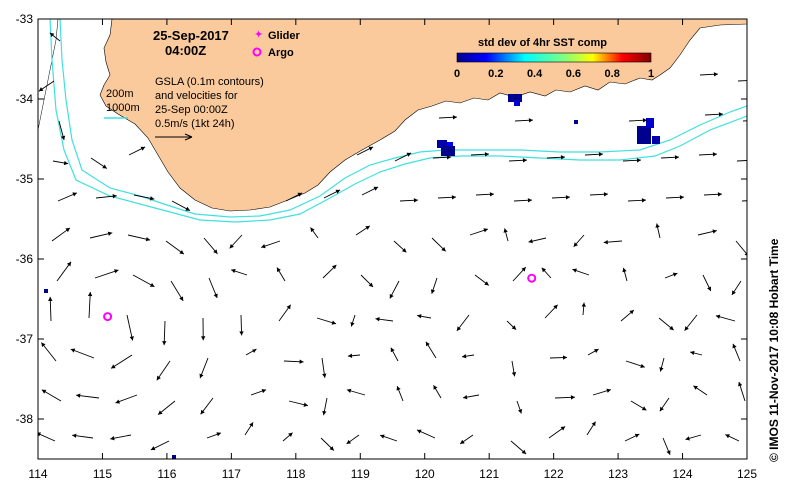 The image size is (790, 492). What do you see at coordinates (651, 74) in the screenshot?
I see `colorbar-tick-label: 1` at bounding box center [651, 74].